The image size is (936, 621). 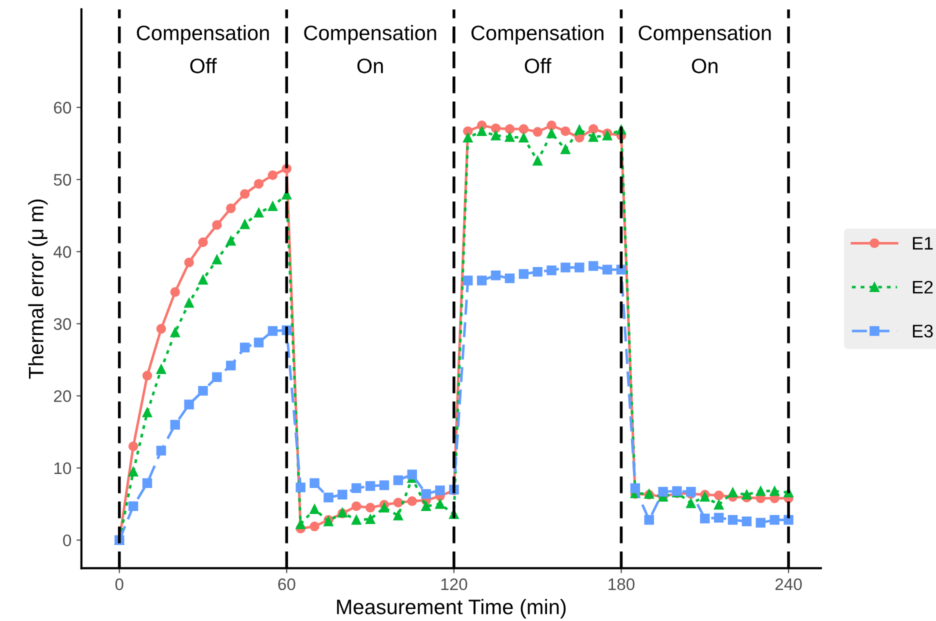 I want to click on y-tick-label: 0, so click(x=67, y=540).